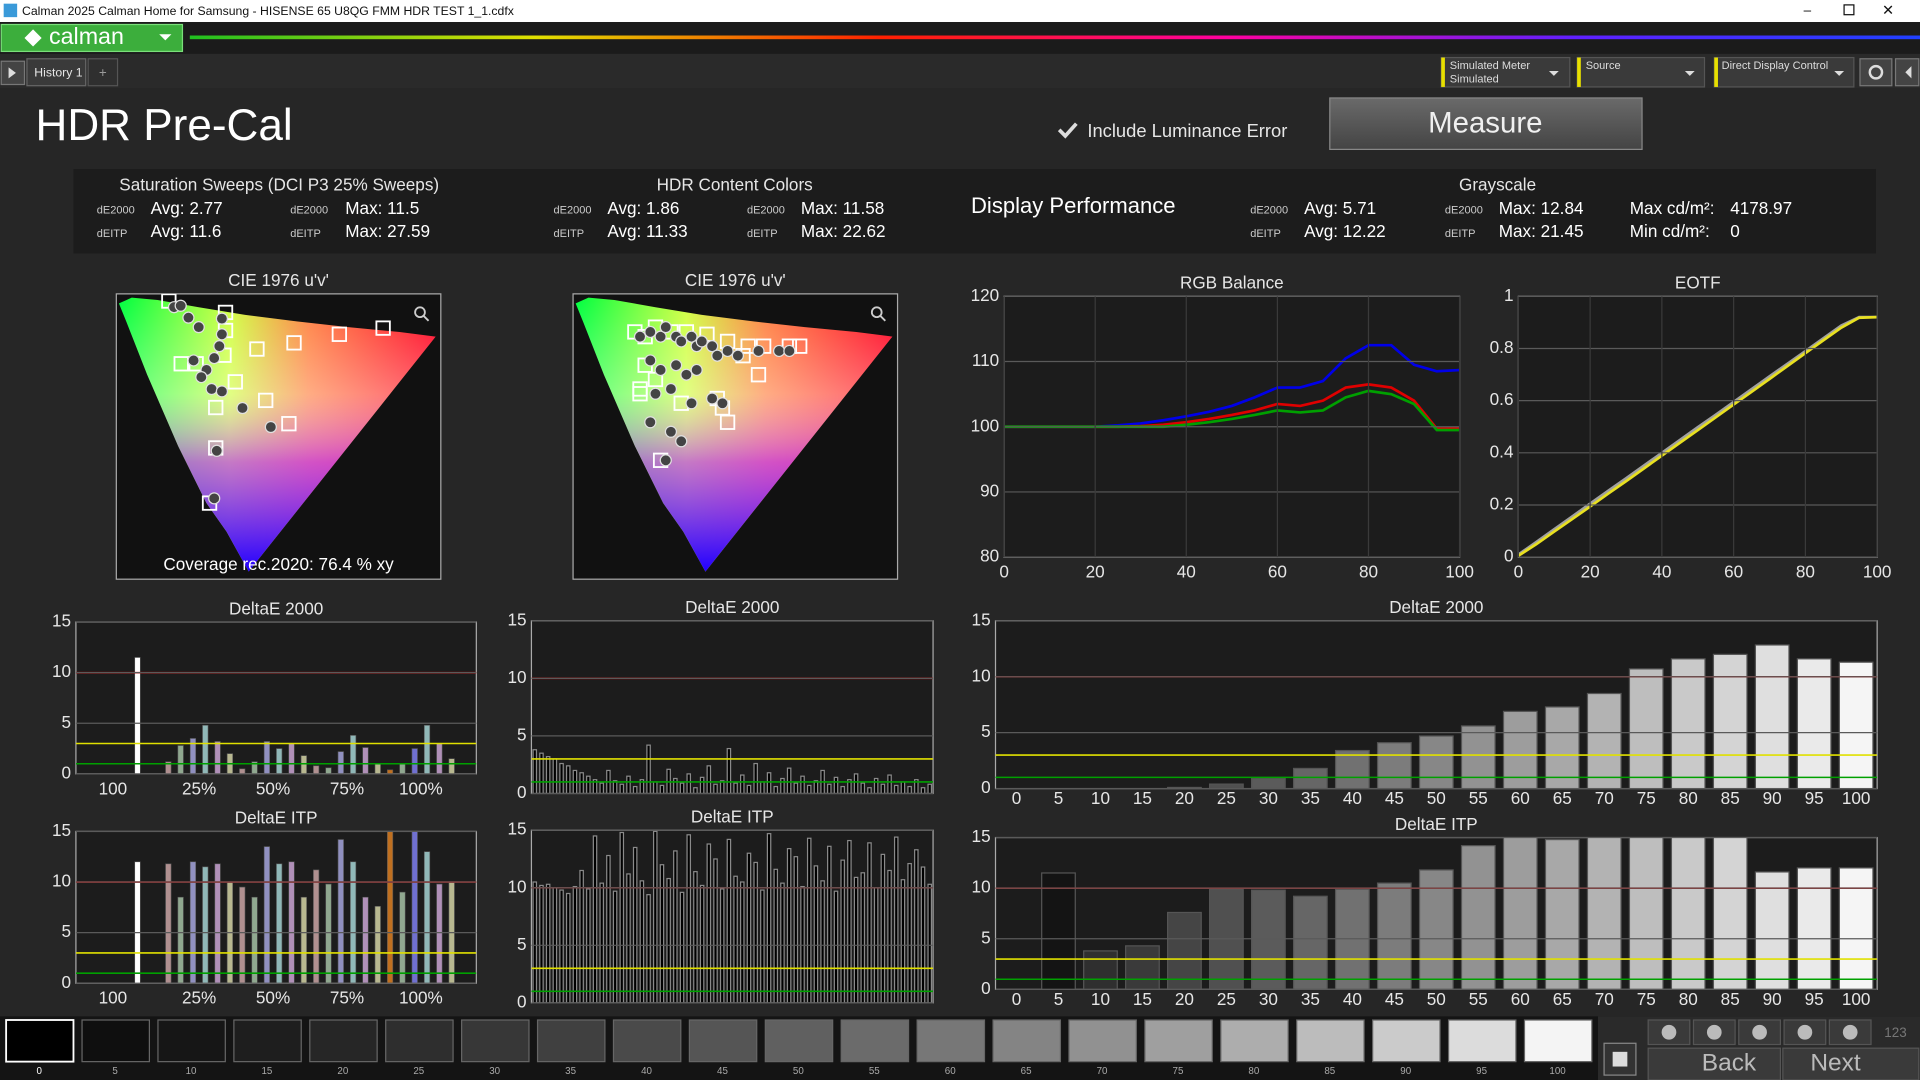 This screenshot has height=1080, width=1920. I want to click on summary-heading: Display Performance, so click(1073, 205).